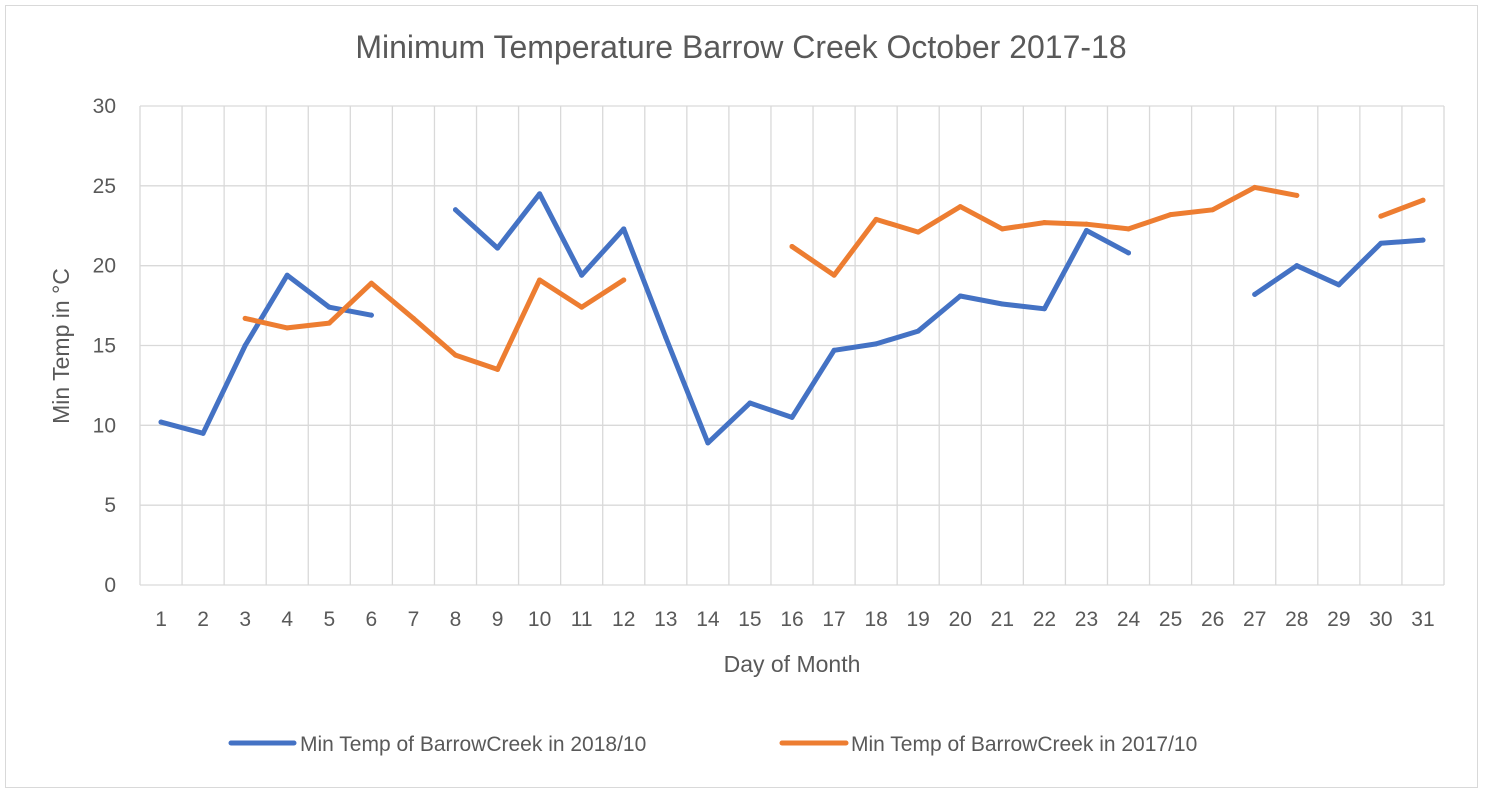  Describe the element at coordinates (203, 619) in the screenshot. I see `x-tick-label: 2` at that location.